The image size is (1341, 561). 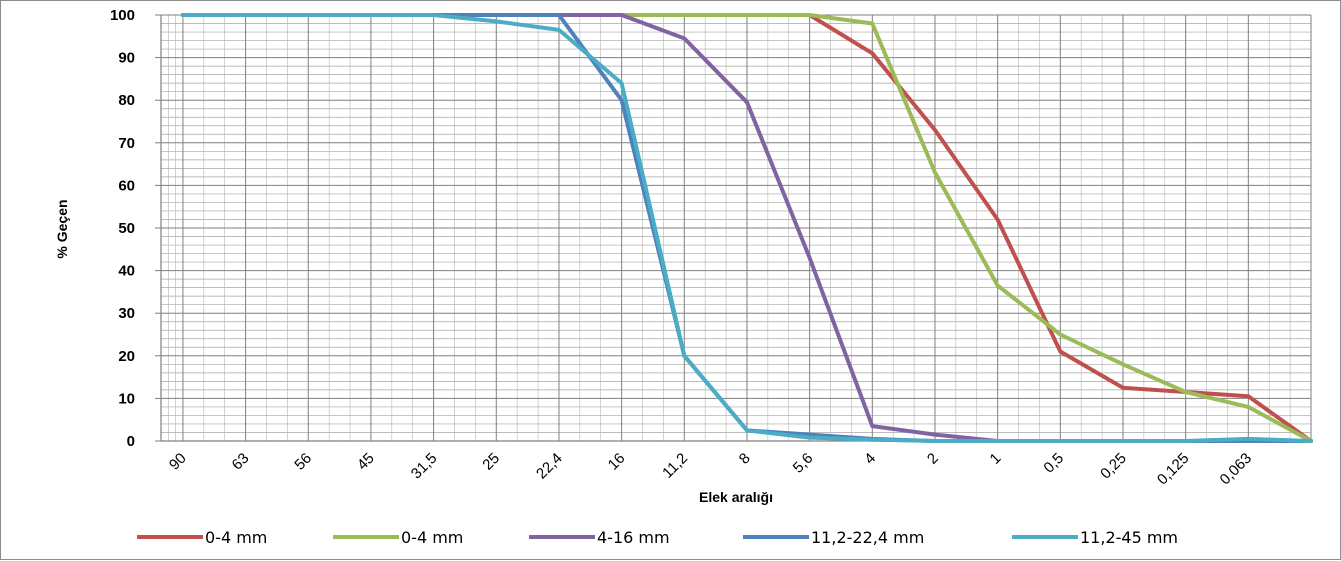 What do you see at coordinates (491, 462) in the screenshot?
I see `x-tick-label: 25` at bounding box center [491, 462].